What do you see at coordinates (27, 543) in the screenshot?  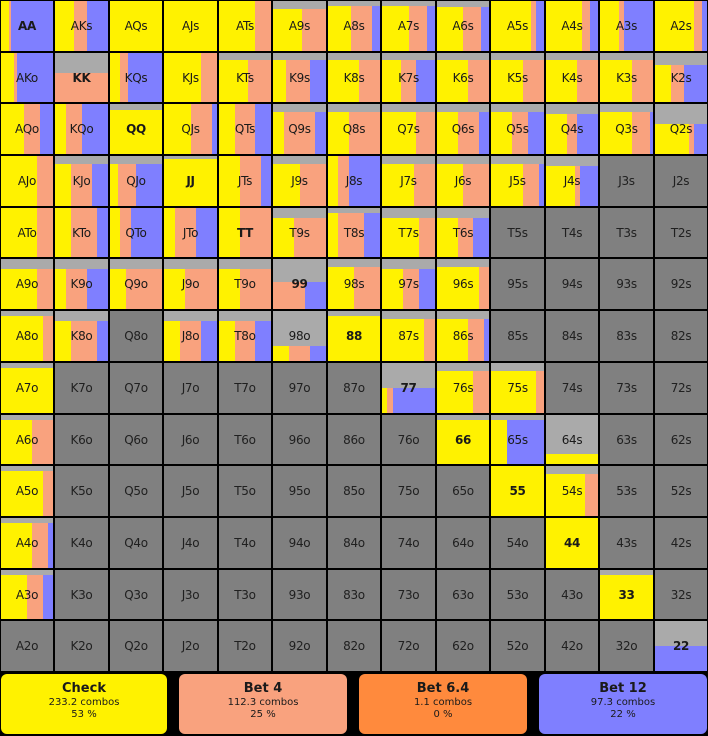 I see `cell-a4o: A4o` at bounding box center [27, 543].